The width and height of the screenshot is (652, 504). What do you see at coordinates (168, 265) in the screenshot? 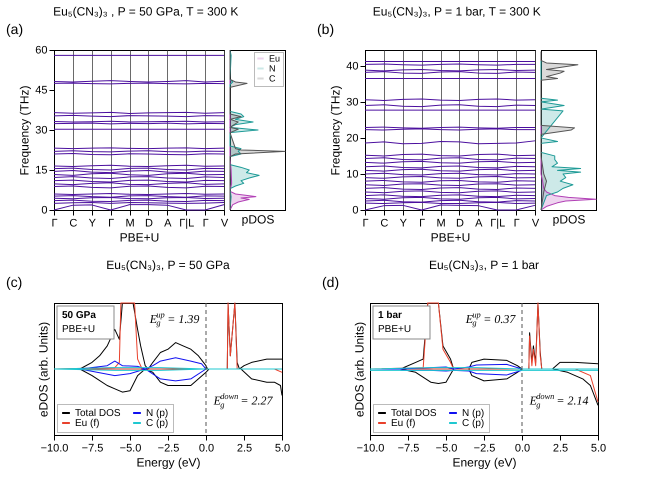
I see `chart-title: Eu₅(CN₃)₃, P = 50 GPa` at bounding box center [168, 265].